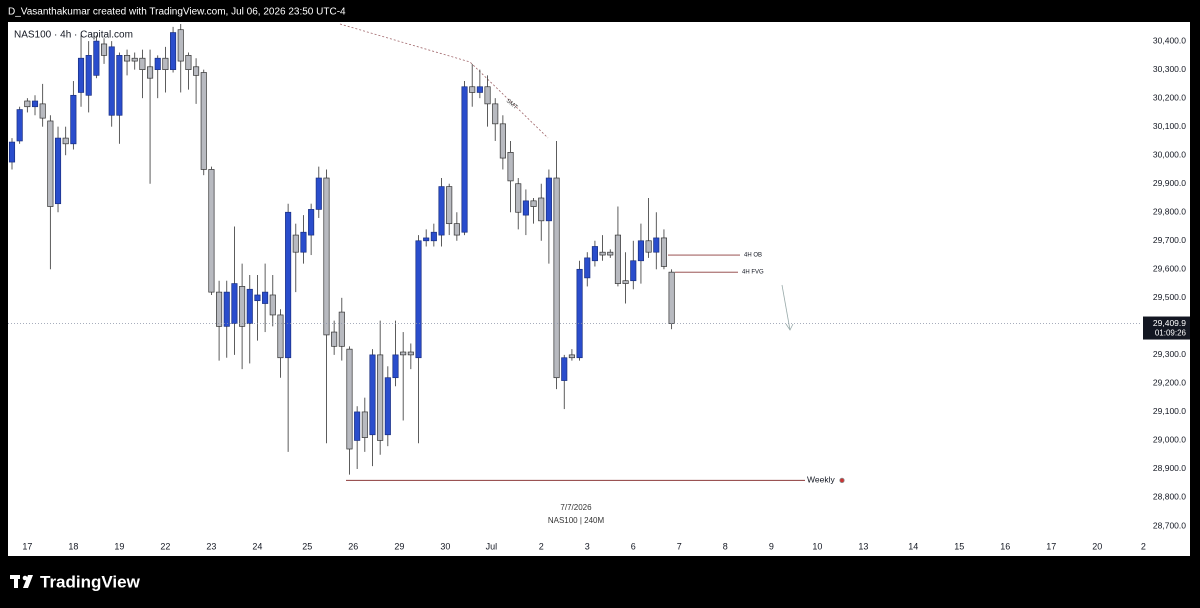 The image size is (1200, 608). I want to click on x-tick-label: Jul, so click(492, 546).